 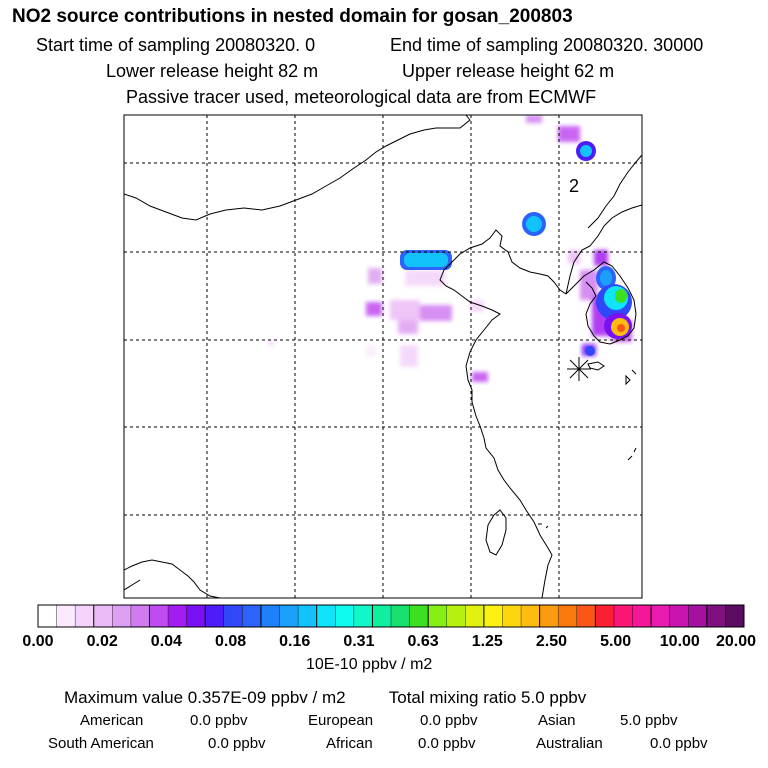 I want to click on colorbar-tick-label: 0.31, so click(x=358, y=641).